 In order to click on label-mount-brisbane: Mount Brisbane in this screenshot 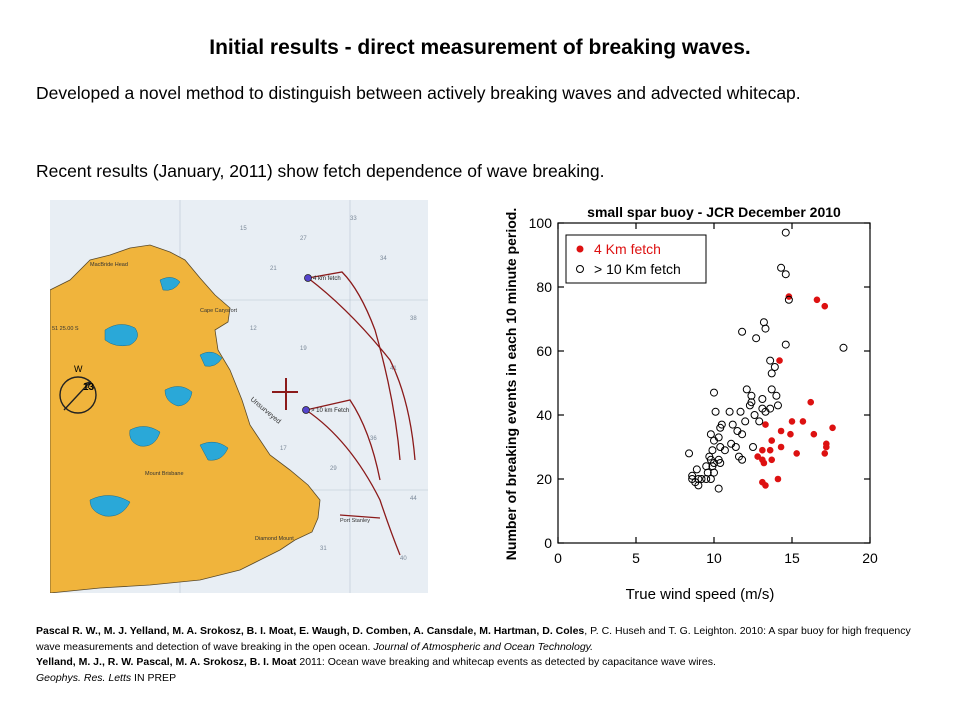, I will do `click(164, 474)`.